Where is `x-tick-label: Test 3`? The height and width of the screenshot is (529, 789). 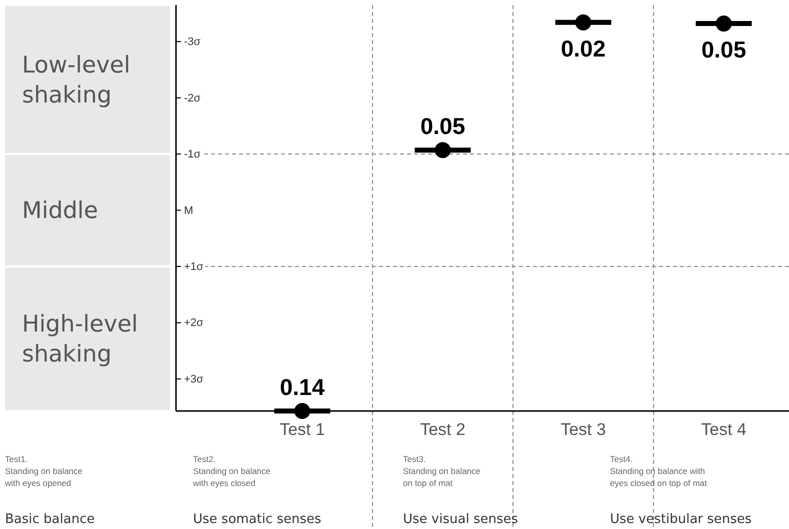
x-tick-label: Test 3 is located at coordinates (583, 430).